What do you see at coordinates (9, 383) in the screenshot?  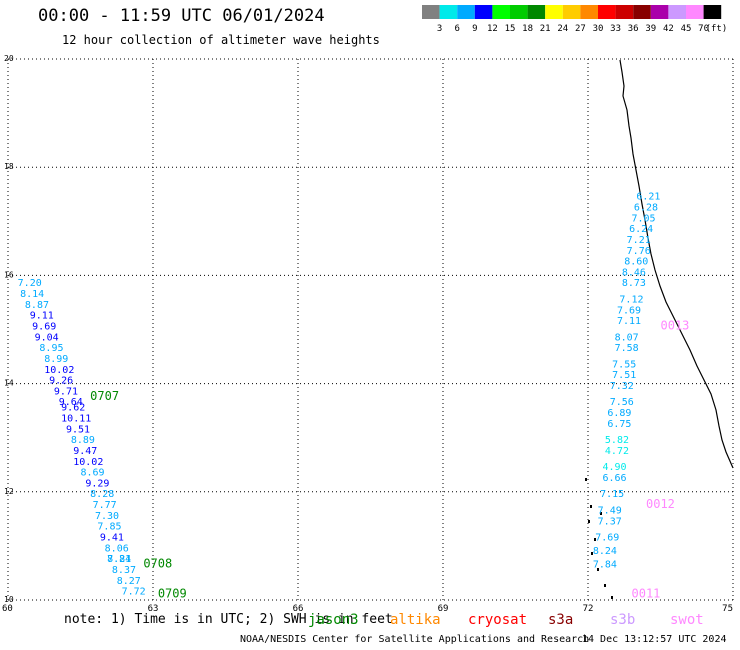 I see `y-tick-label: 14` at bounding box center [9, 383].